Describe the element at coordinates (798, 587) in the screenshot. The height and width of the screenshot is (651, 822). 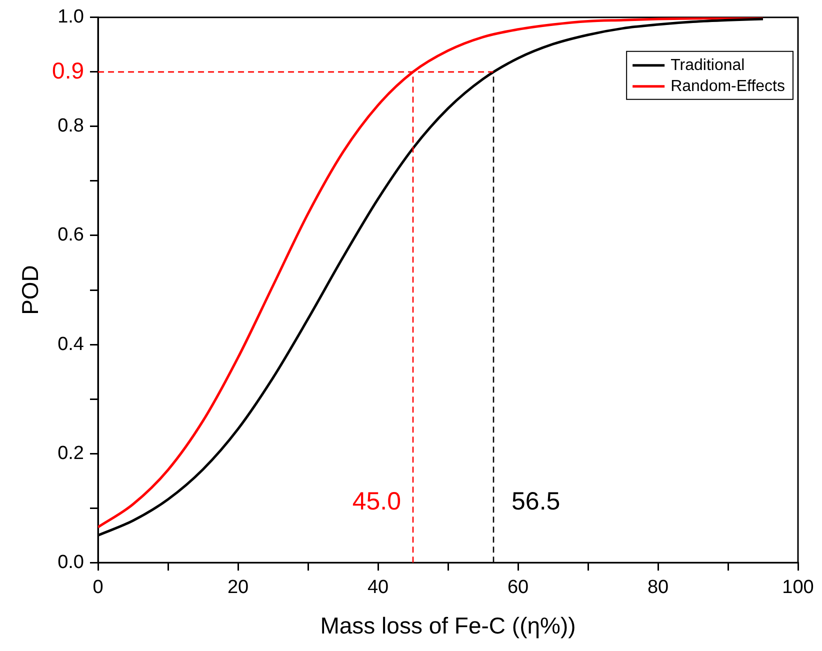
I see `x-tick-label: 100` at that location.